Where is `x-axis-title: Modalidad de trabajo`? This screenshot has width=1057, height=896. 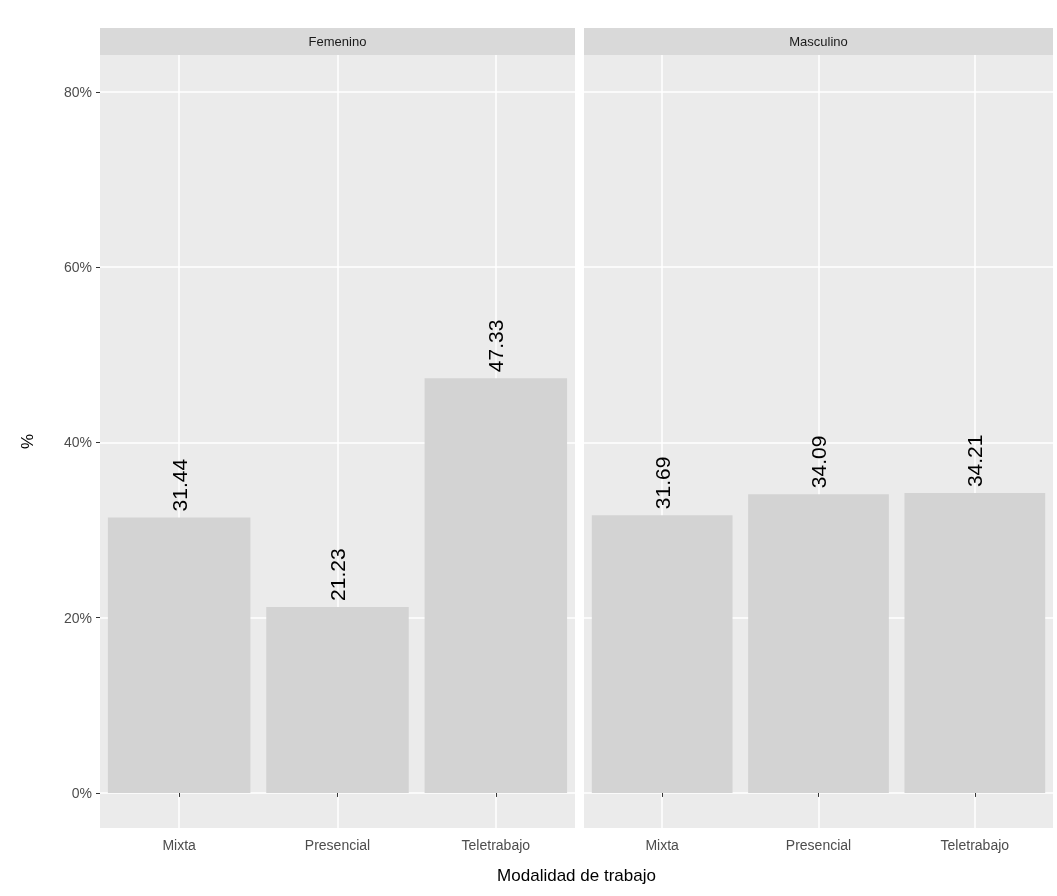 x-axis-title: Modalidad de trabajo is located at coordinates (576, 876).